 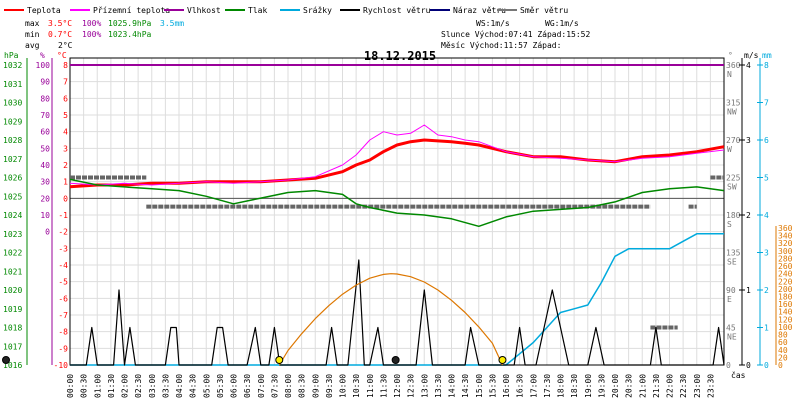 What do you see at coordinates (710, 386) in the screenshot?
I see `tick-x-47: 23:30` at bounding box center [710, 386].